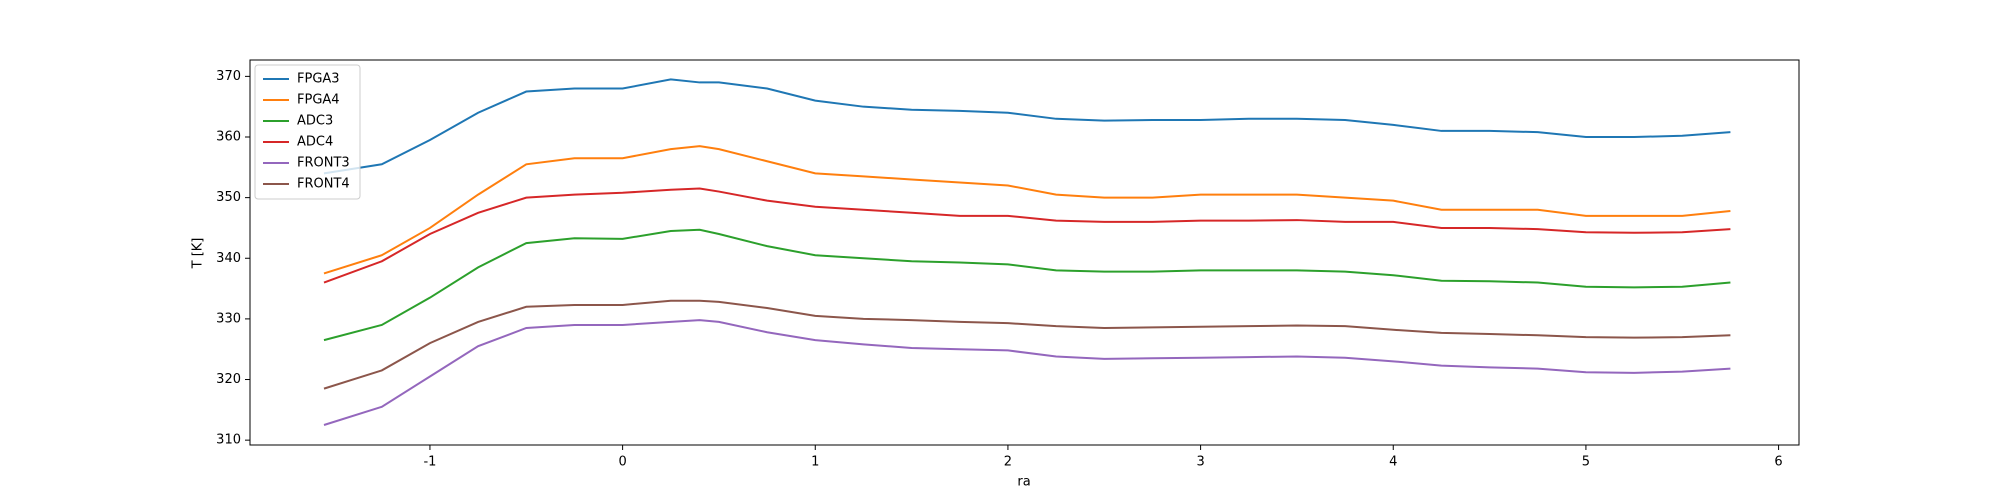 The height and width of the screenshot is (500, 2000). I want to click on y-tick-label: 310, so click(228, 440).